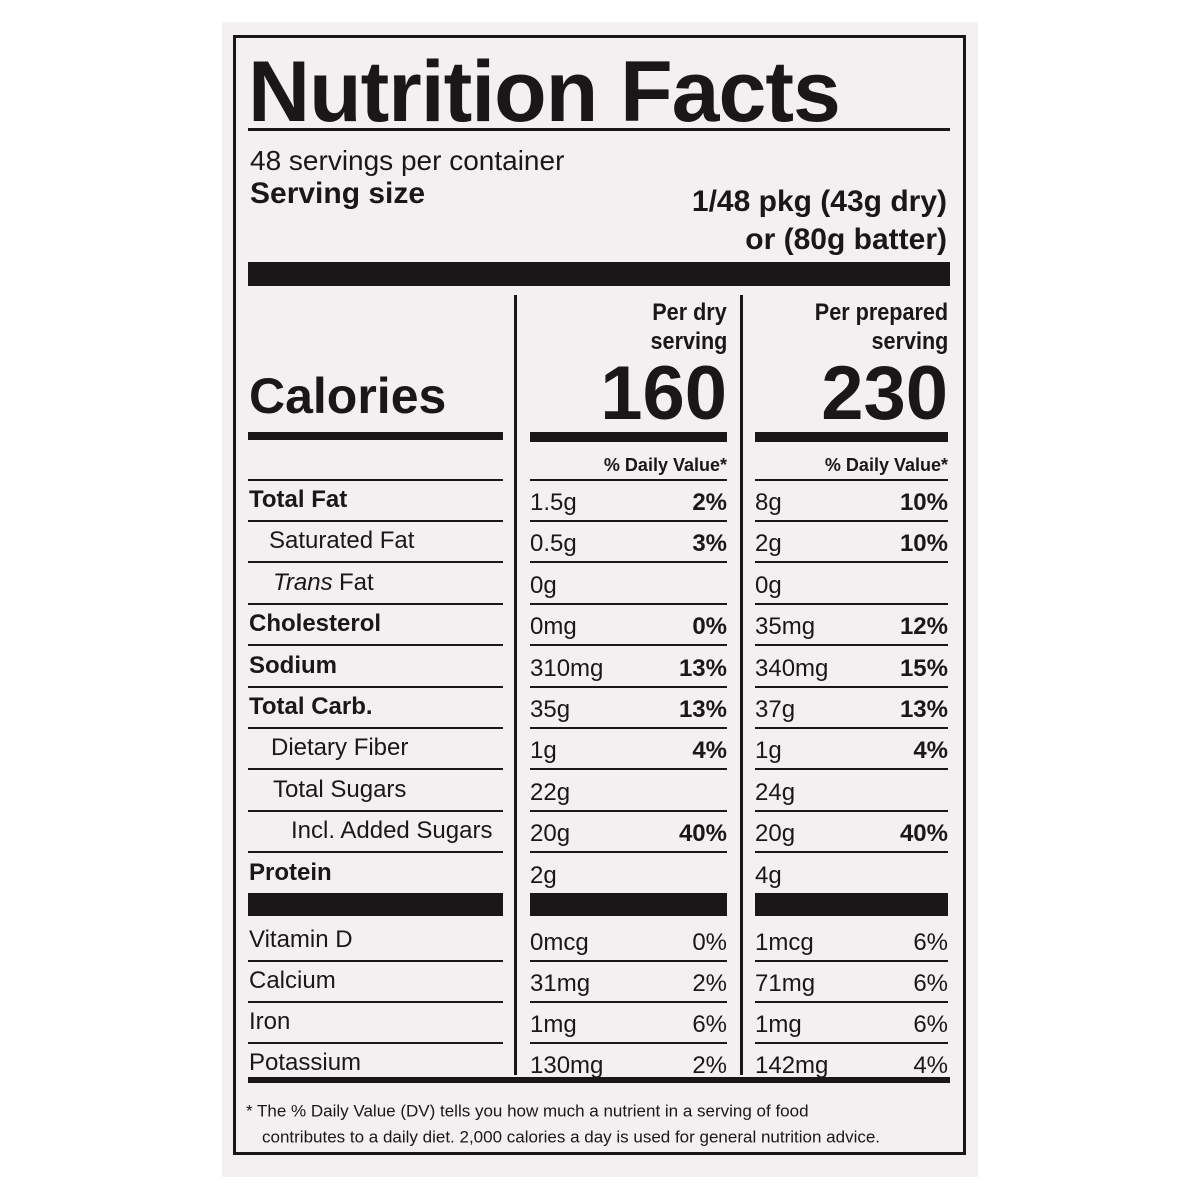  What do you see at coordinates (342, 541) in the screenshot?
I see `nutrient-name: Saturated Fat` at bounding box center [342, 541].